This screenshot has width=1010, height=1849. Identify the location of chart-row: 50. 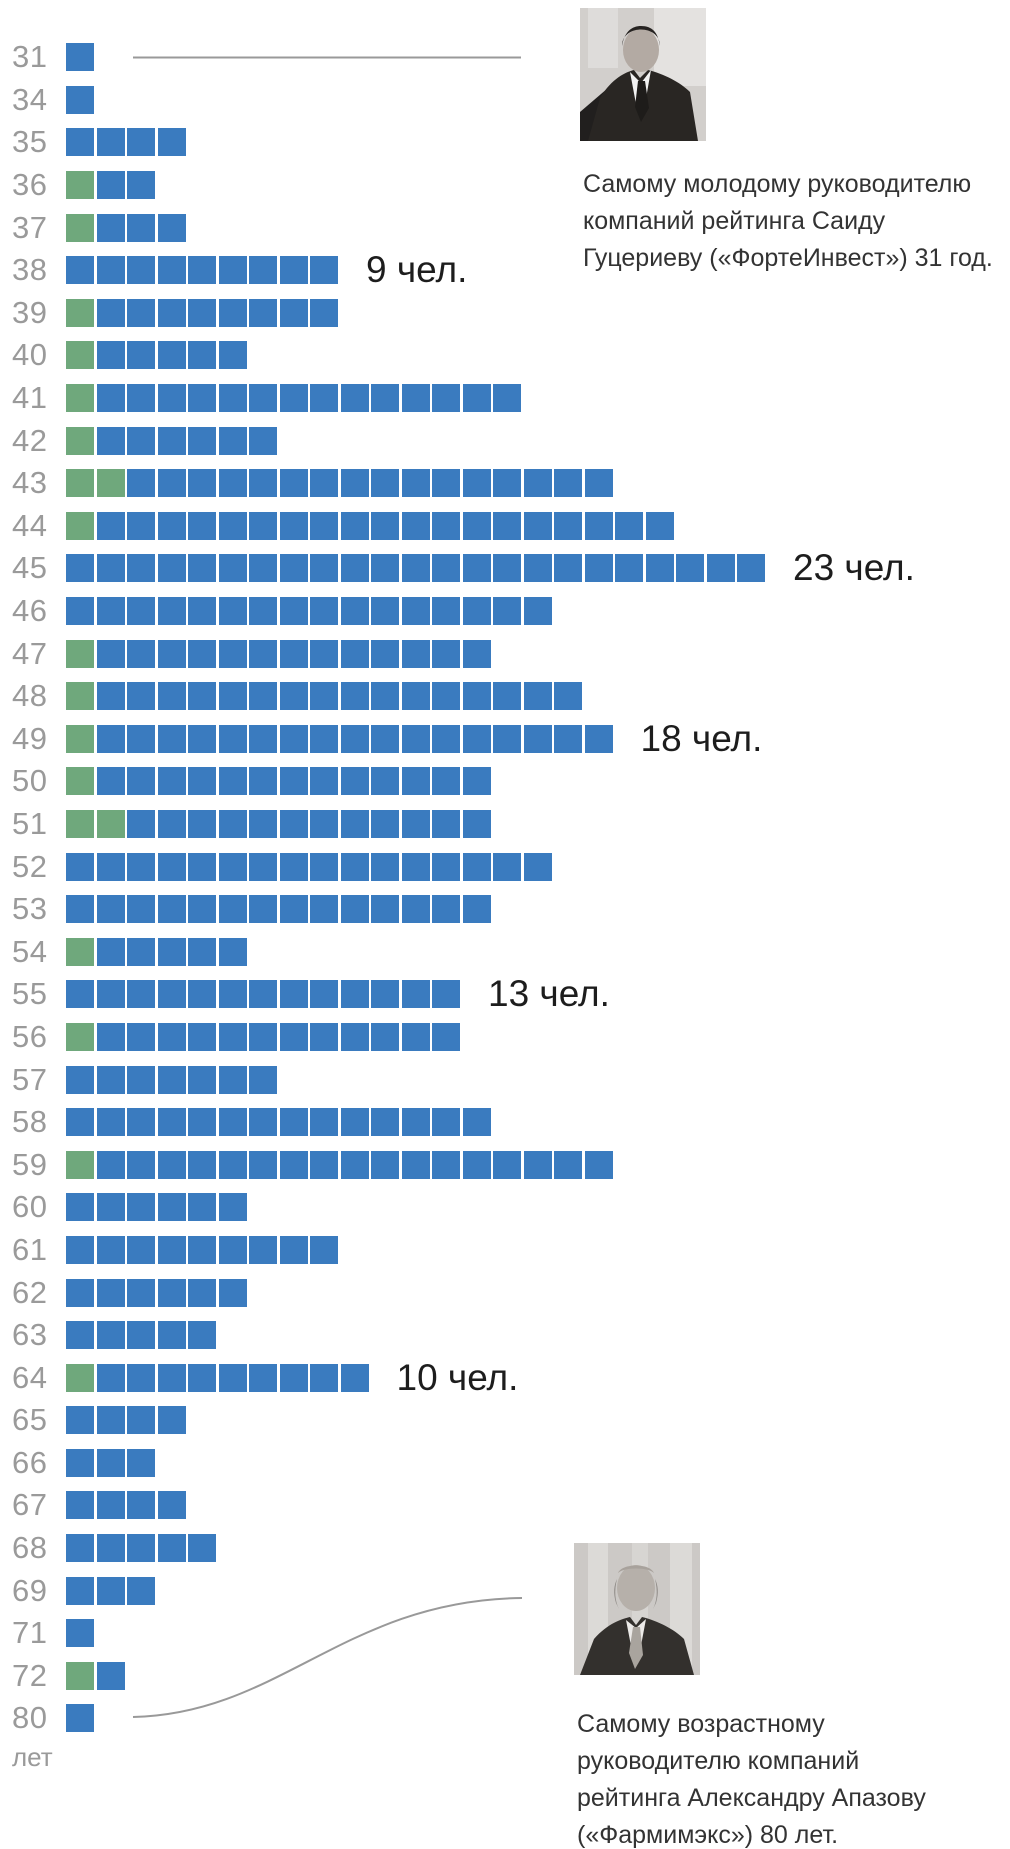
(457, 781).